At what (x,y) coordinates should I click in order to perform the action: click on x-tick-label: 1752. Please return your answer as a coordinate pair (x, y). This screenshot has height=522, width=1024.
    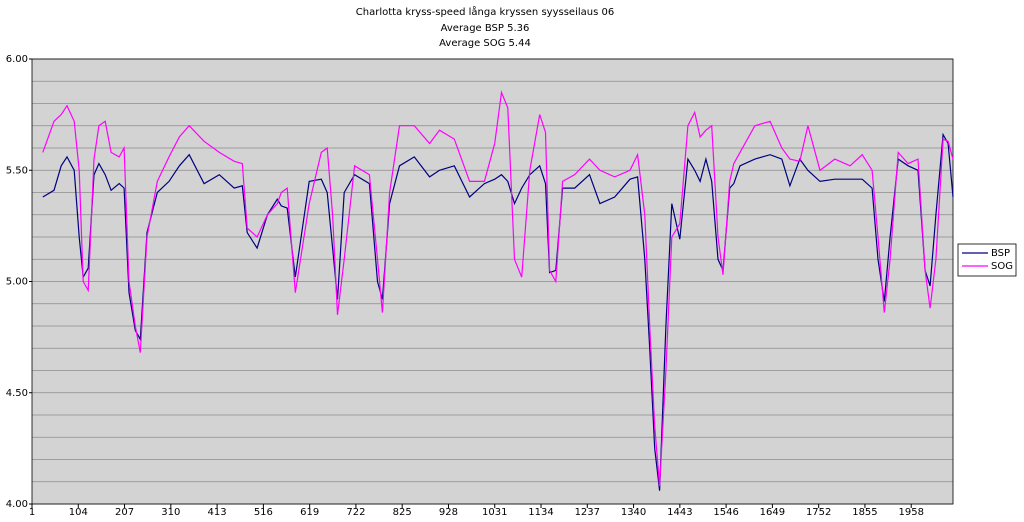
    Looking at the image, I should click on (818, 512).